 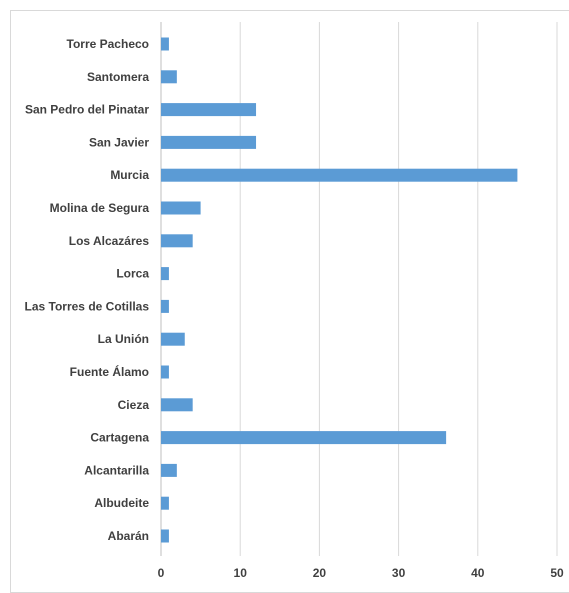 What do you see at coordinates (132, 274) in the screenshot?
I see `category-label: Lorca` at bounding box center [132, 274].